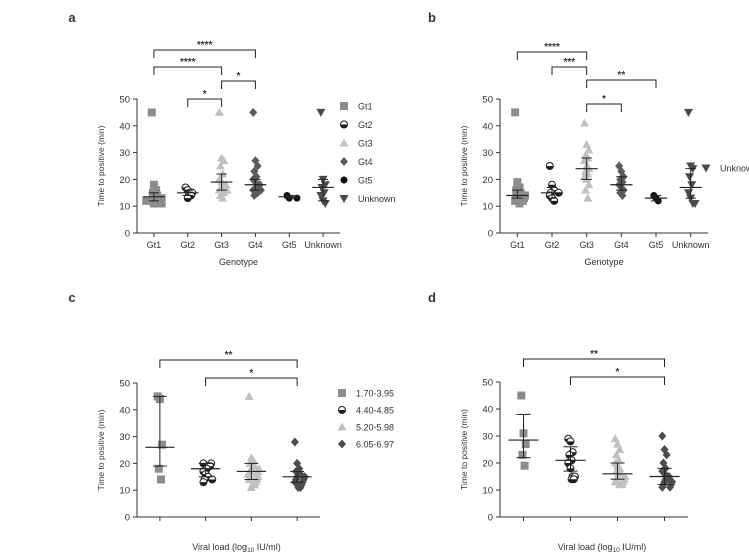 The width and height of the screenshot is (749, 557). I want to click on panel-letter-d: d, so click(432, 297).